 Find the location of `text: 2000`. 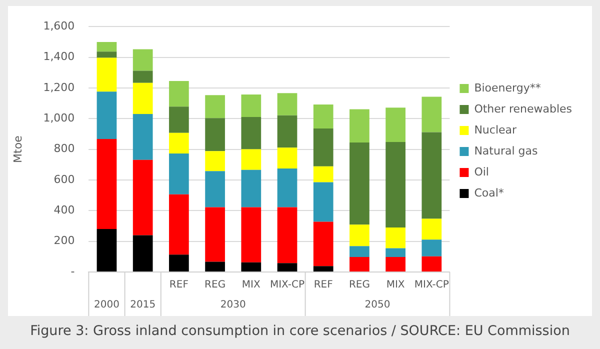

text: 2000 is located at coordinates (107, 305).